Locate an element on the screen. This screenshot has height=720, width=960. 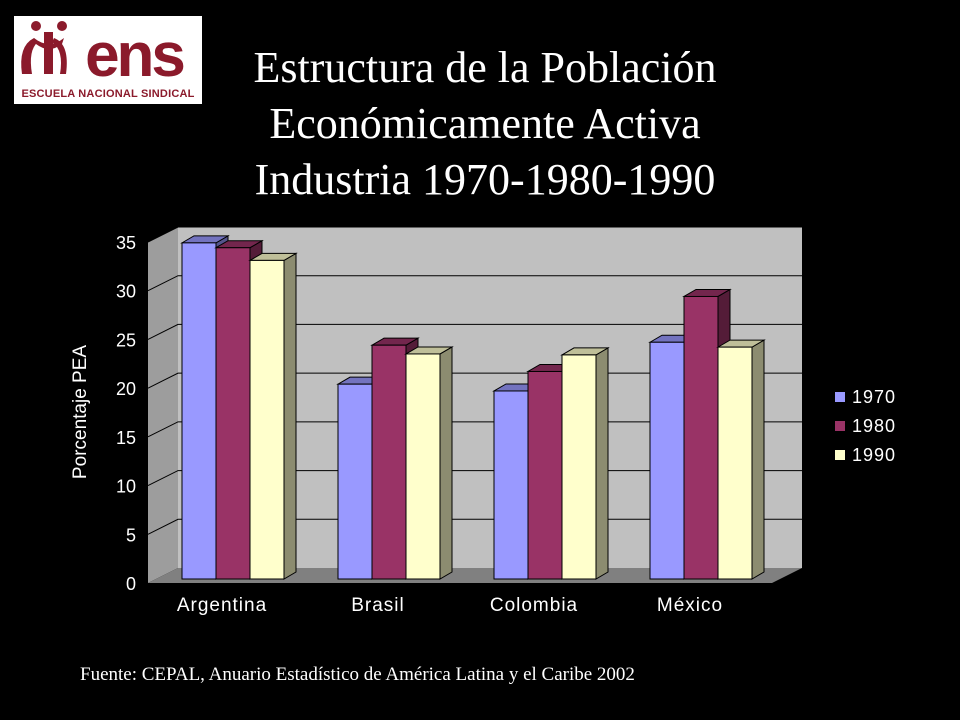
chart-legend: 1970 1980 1990 is located at coordinates (865, 426).